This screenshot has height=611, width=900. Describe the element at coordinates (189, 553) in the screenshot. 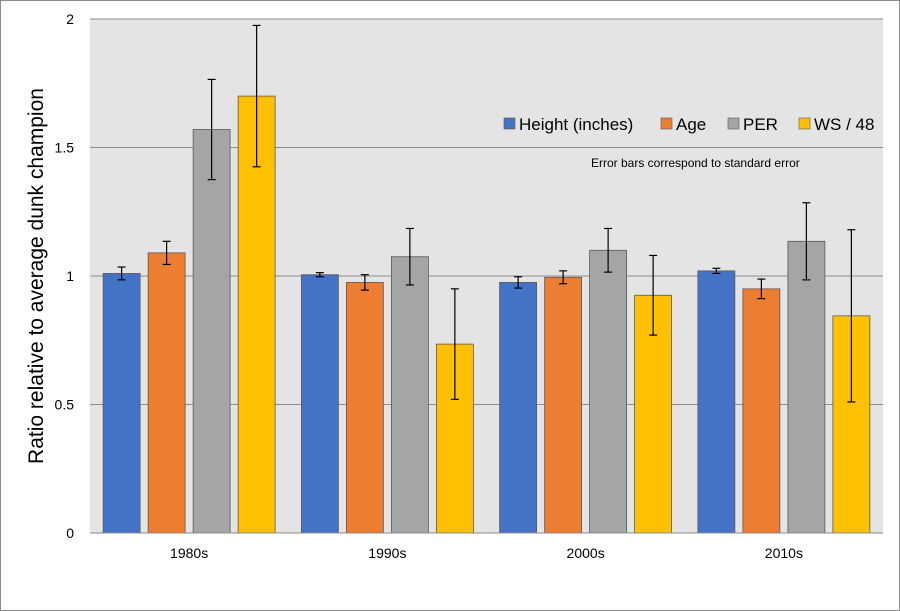

I see `x-tick-label: 1980s` at that location.